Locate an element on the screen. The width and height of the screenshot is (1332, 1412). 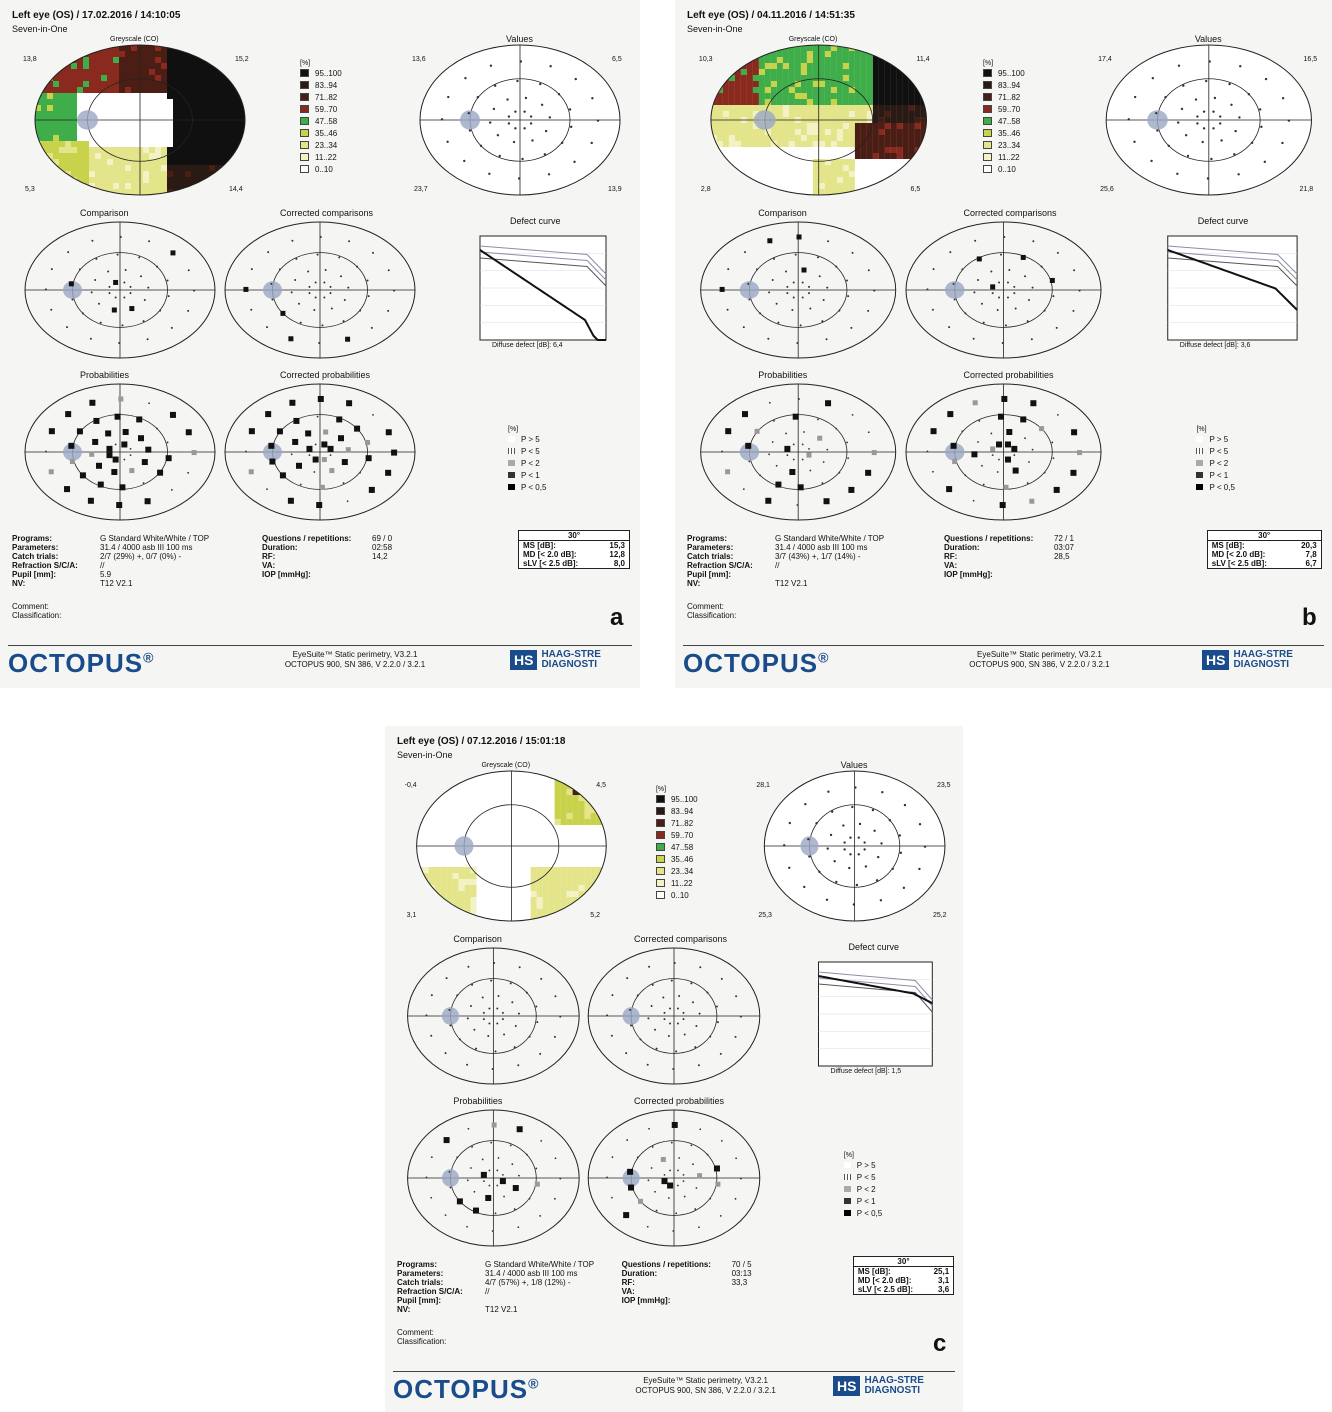
software-line: EyeSuite™ Static perimetry, V3.2.1 is located at coordinates (355, 654).